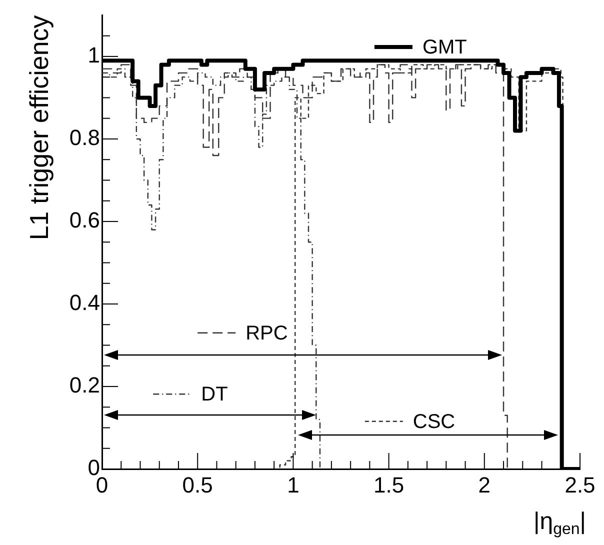 This screenshot has height=545, width=604. I want to click on y-tick-label: 0.8, so click(84, 137).